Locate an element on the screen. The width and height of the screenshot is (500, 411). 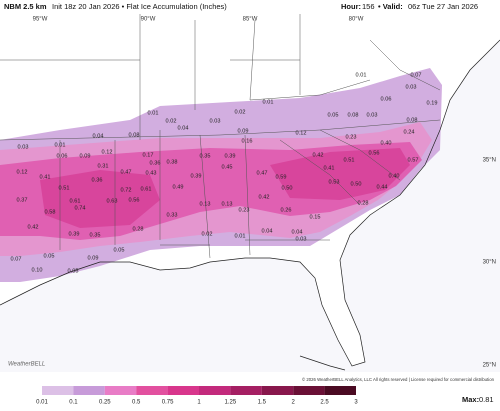
map-value-label: 0.47 is located at coordinates (126, 172).